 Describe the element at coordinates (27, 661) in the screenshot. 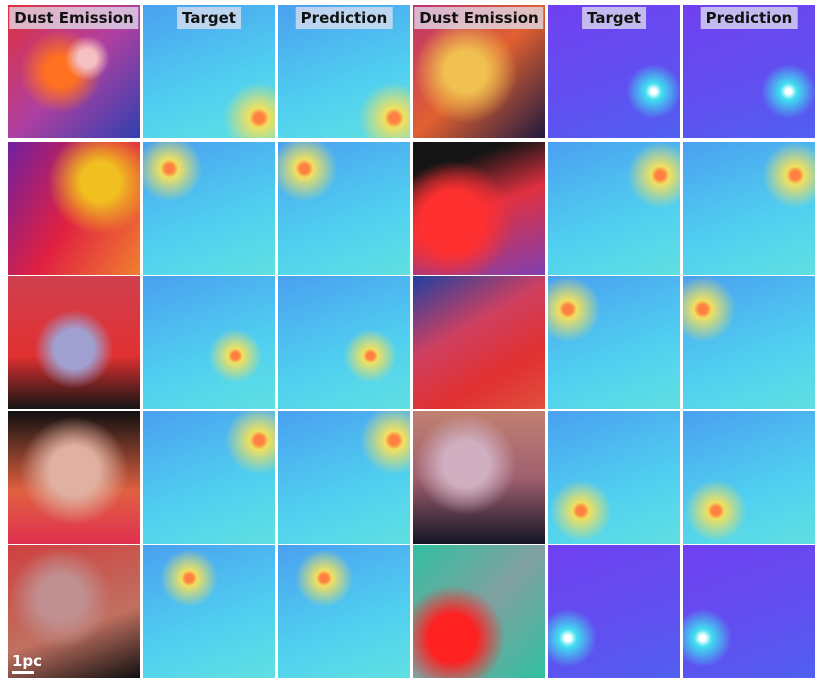

I see `scale-label: 1pc` at that location.